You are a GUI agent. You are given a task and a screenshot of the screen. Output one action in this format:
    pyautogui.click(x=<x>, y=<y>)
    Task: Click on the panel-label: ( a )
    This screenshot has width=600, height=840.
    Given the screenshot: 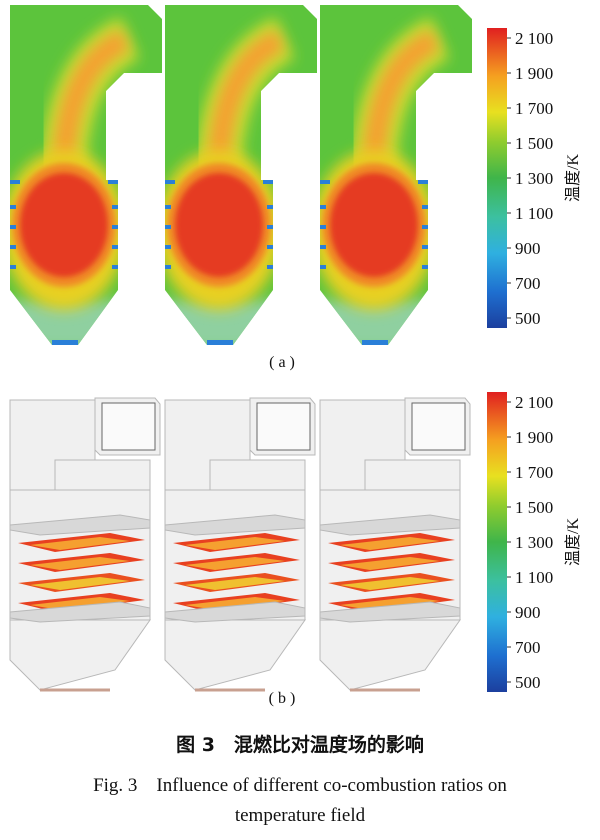 What is the action you would take?
    pyautogui.click(x=282, y=362)
    